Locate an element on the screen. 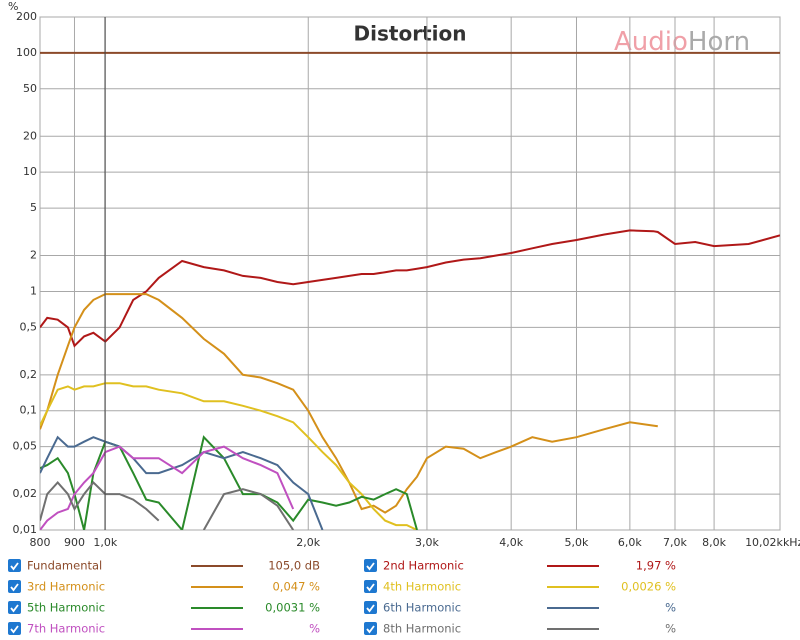  x-tick-label: 5,0k is located at coordinates (577, 542).